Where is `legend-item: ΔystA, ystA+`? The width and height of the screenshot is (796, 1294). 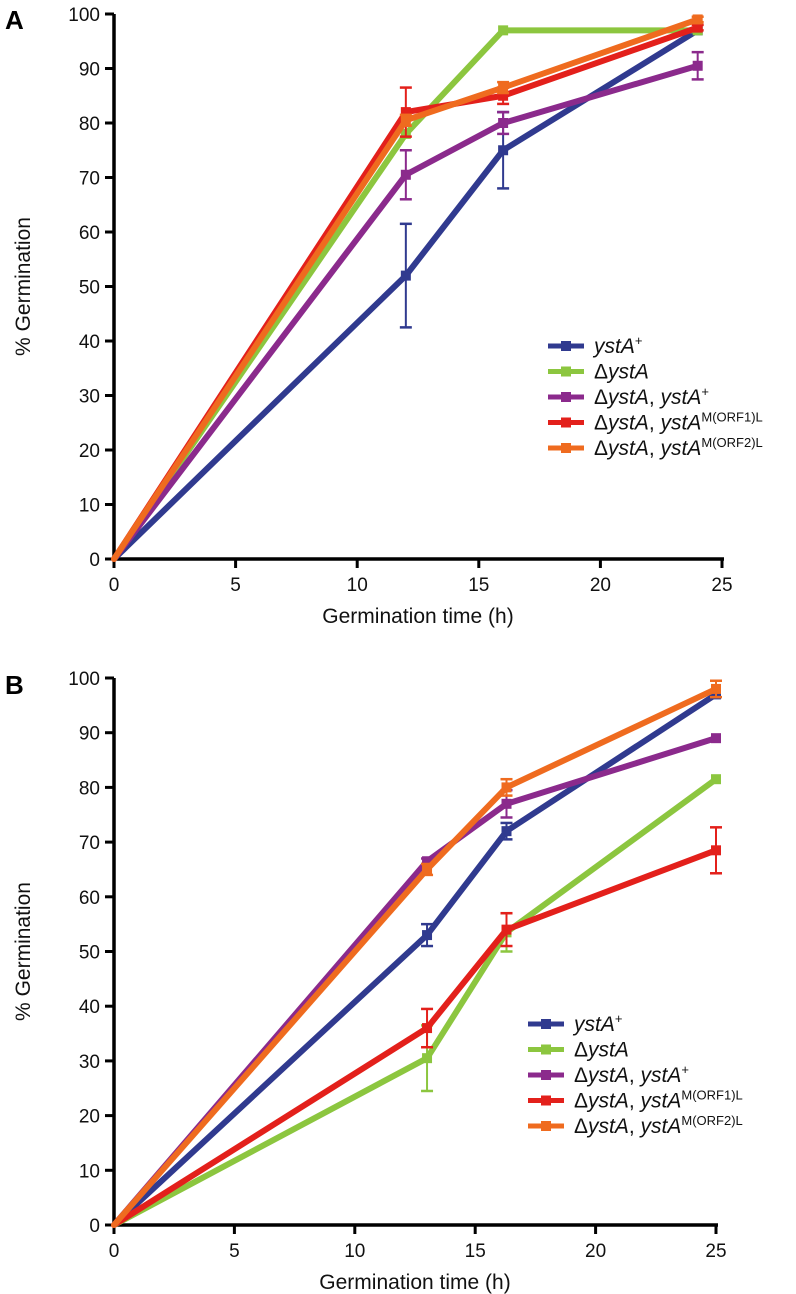
legend-item: ΔystA, ystA+ is located at coordinates (608, 1074).